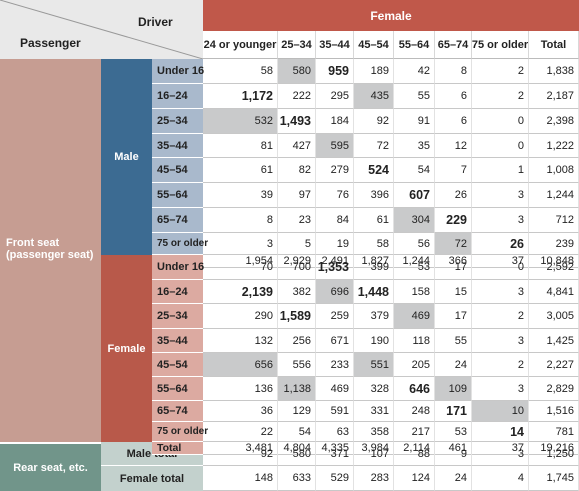  I want to click on cell-female-7-45-54: 358, so click(374, 432).